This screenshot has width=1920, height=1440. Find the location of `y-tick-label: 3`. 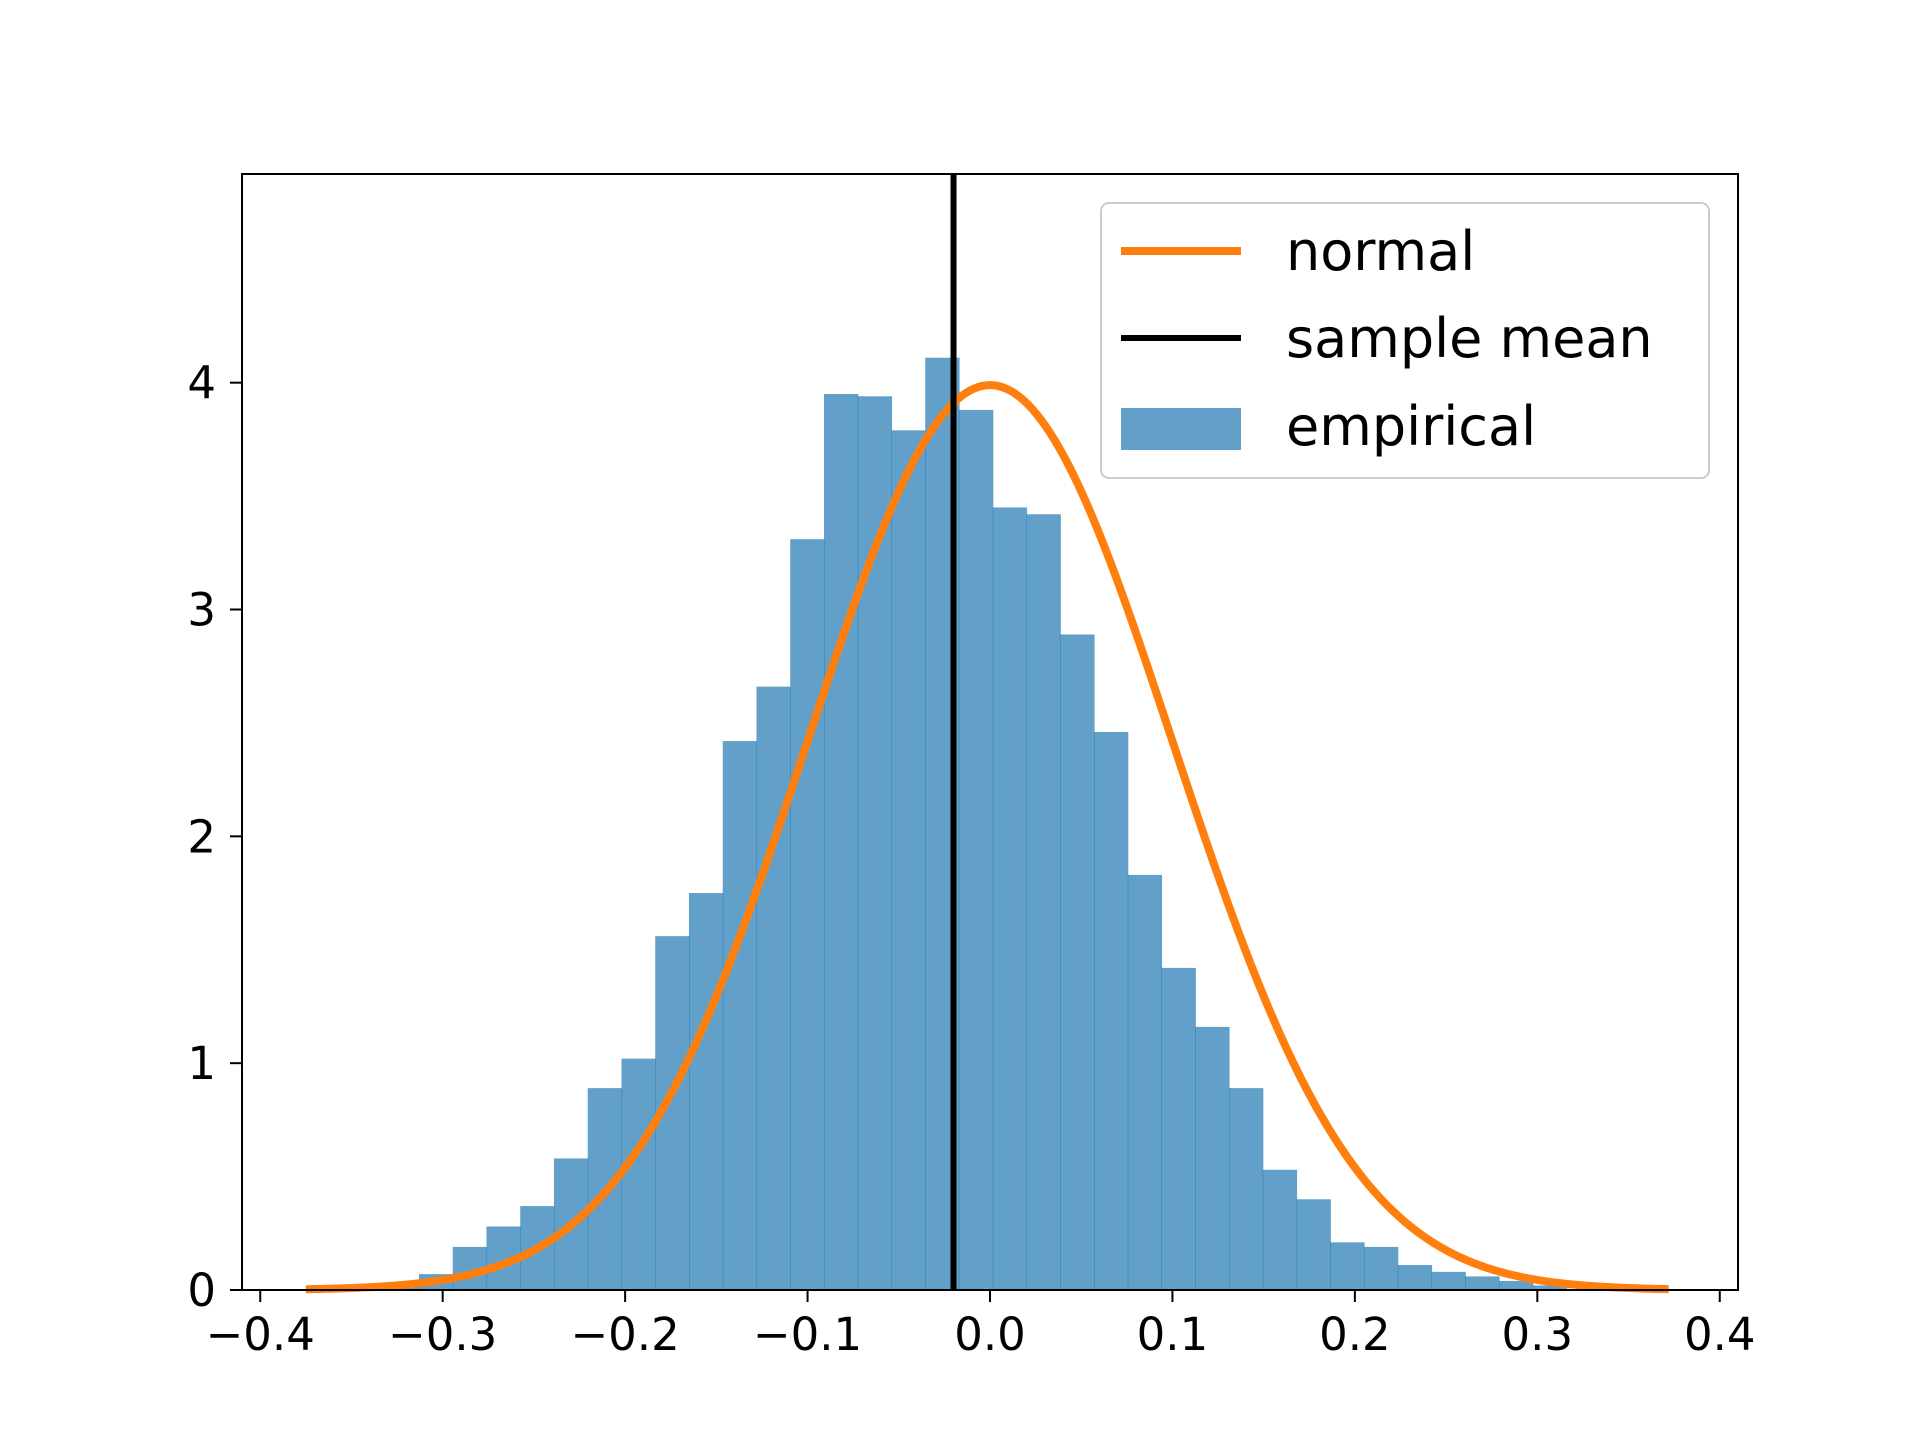

y-tick-label: 3 is located at coordinates (201, 610).